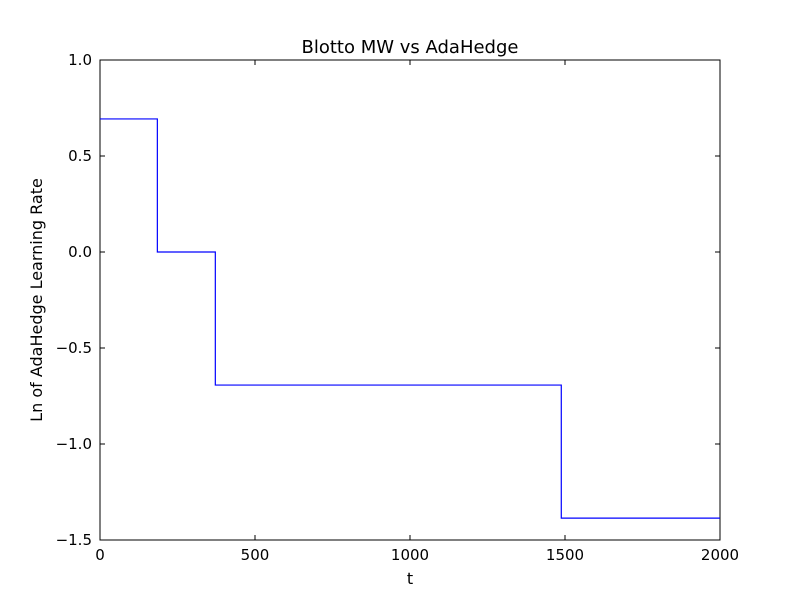  Describe the element at coordinates (80, 156) in the screenshot. I see `y-tick-label: 0.5` at that location.